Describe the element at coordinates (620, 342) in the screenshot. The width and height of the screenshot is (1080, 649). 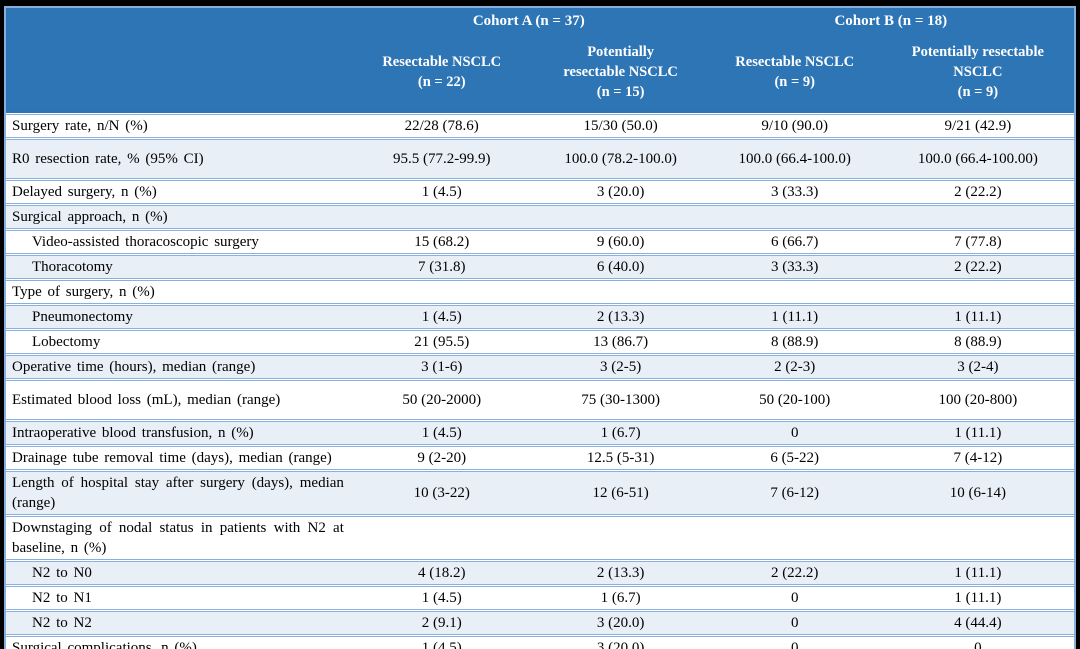
I see `cell-value: 13 (86.7)` at that location.